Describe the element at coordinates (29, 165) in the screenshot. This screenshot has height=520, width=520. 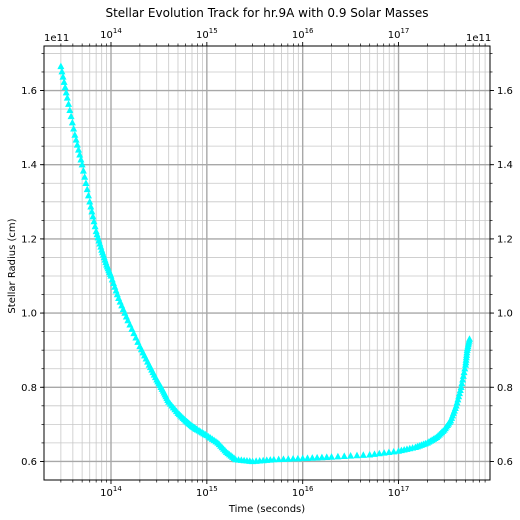
I see `y-tick-label: 1.4` at that location.